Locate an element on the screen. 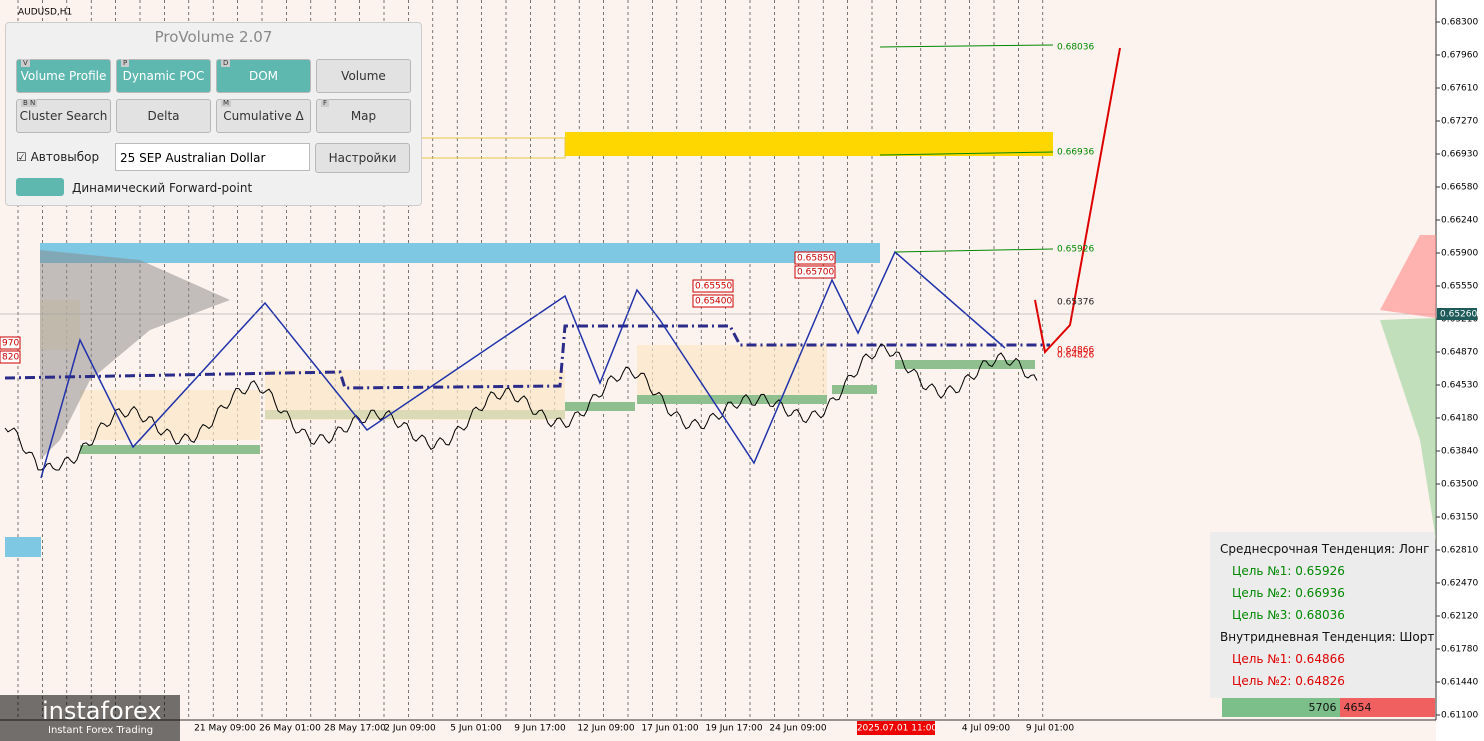  target-label: 0.65376 is located at coordinates (1075, 303).